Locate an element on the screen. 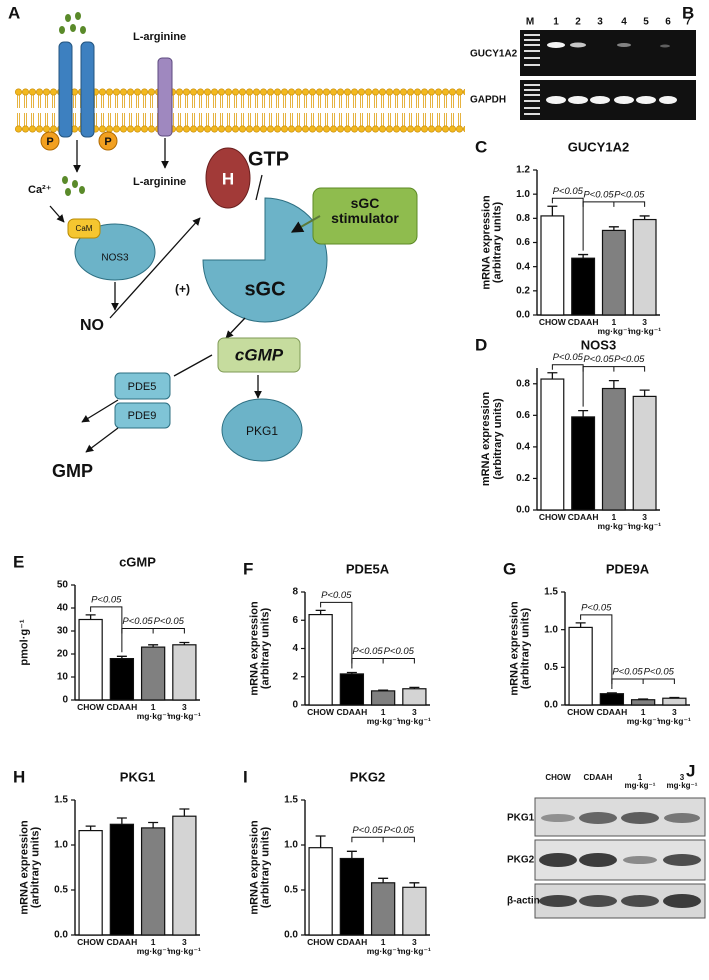 This screenshot has width=709, height=980. y-tick-label: 8 is located at coordinates (295, 592).